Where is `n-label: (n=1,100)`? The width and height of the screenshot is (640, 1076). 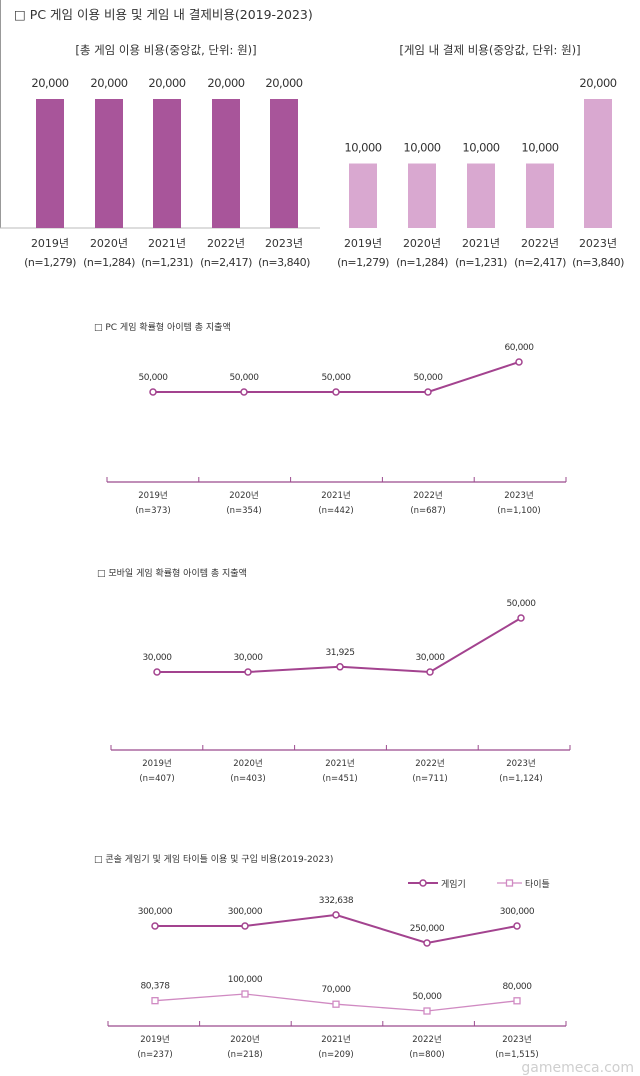
n-label: (n=1,100) is located at coordinates (518, 511).